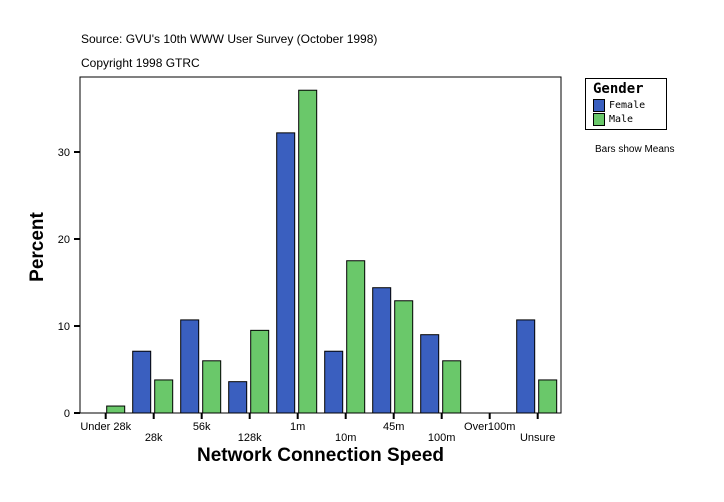 The width and height of the screenshot is (724, 502). What do you see at coordinates (393, 427) in the screenshot?
I see `x-tick-label: 45m` at bounding box center [393, 427].